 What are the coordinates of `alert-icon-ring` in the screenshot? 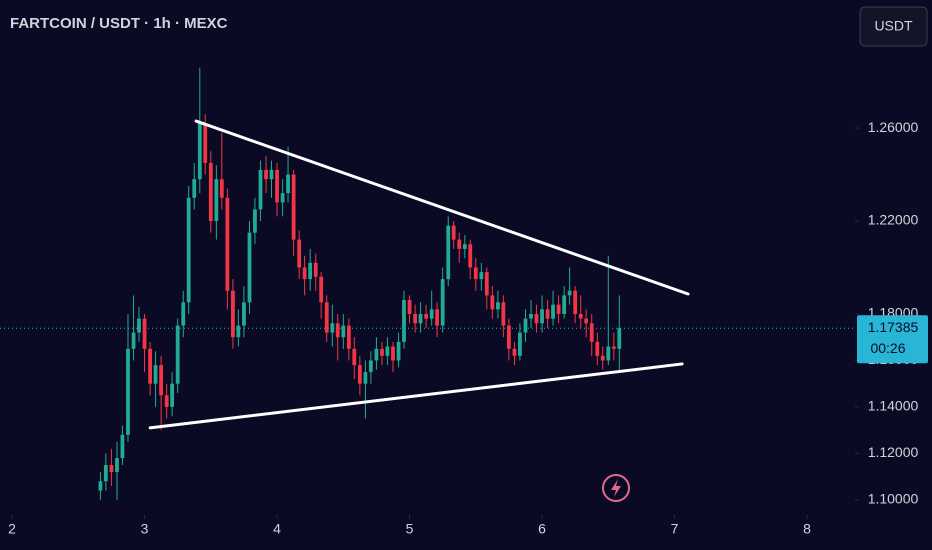 It's located at (616, 488).